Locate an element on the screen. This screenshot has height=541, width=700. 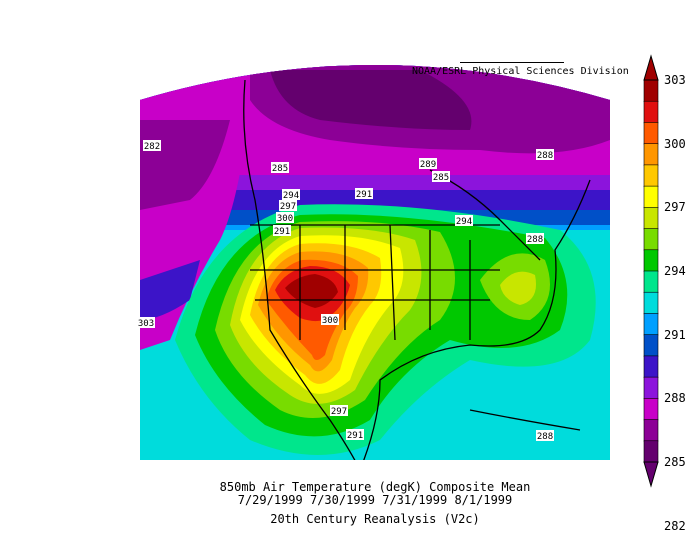
contour-label: 289 is located at coordinates (428, 164).